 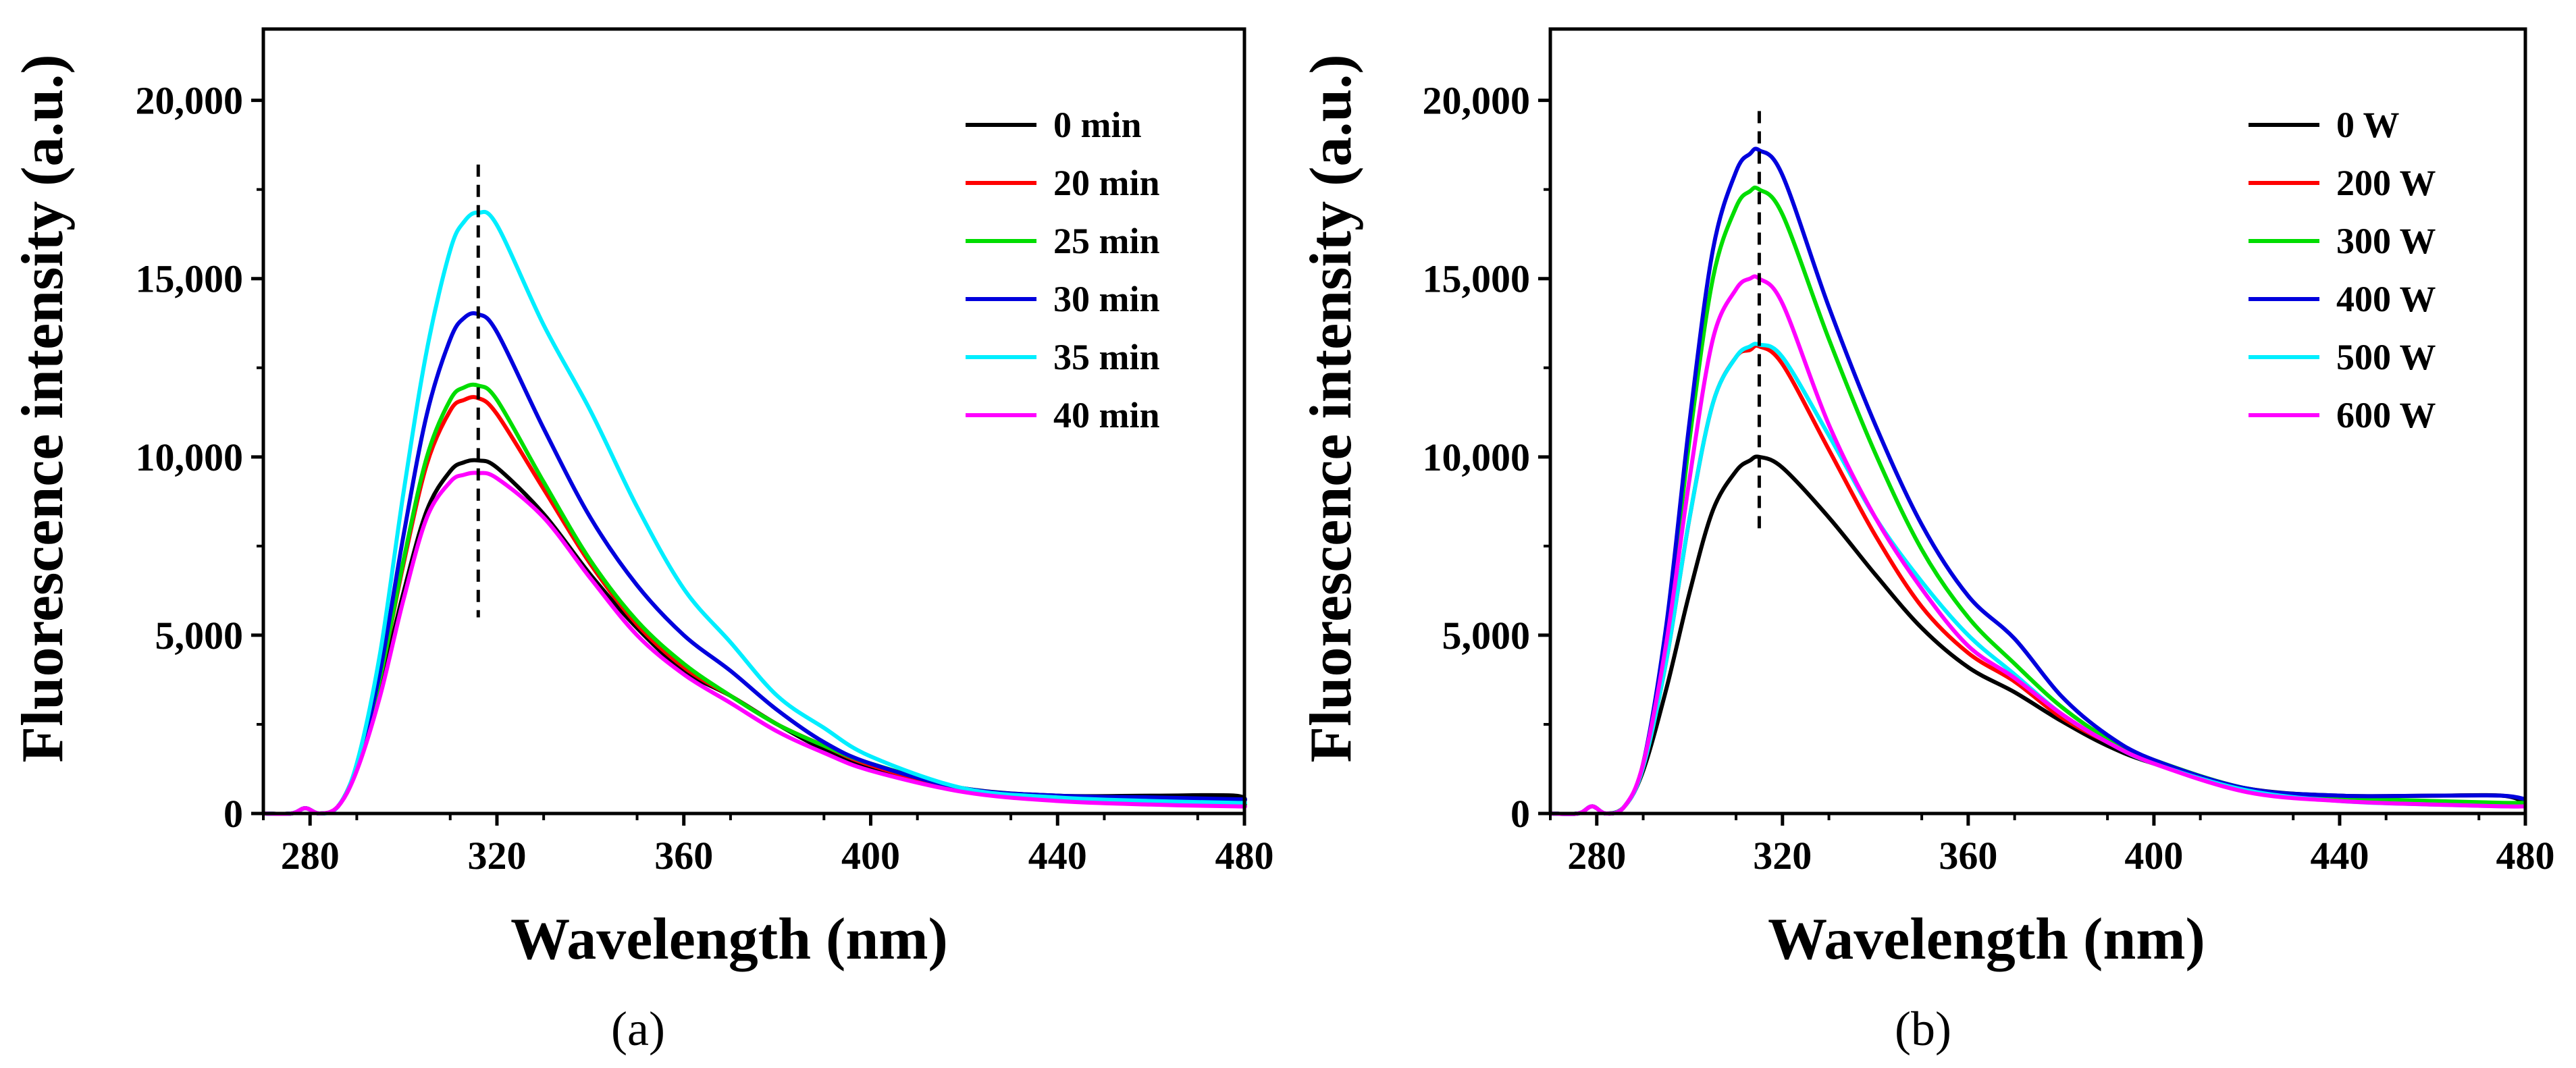 I want to click on panel-a-ytick-label-2: 10,000, so click(x=190, y=457).